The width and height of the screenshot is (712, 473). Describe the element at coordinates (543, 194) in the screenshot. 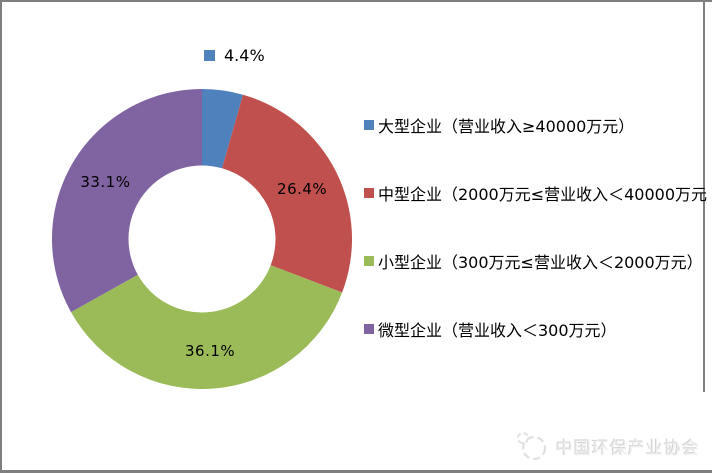

I see `legend-label: 中型企业（2000万元≤营业收入＜40000万元` at that location.